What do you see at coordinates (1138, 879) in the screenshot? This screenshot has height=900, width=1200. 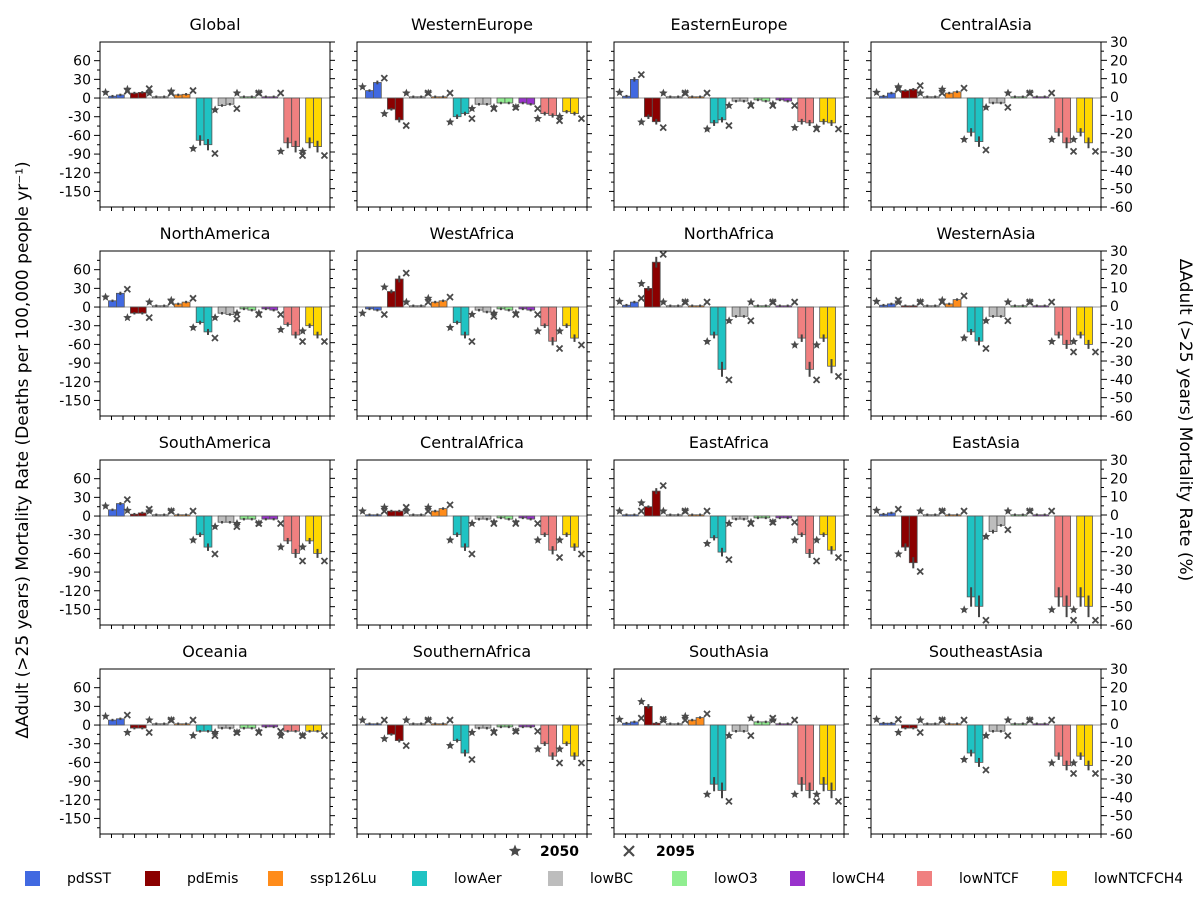 I see `legend-label-lowNTCFCH4: lowNTCFCH4` at bounding box center [1138, 879].